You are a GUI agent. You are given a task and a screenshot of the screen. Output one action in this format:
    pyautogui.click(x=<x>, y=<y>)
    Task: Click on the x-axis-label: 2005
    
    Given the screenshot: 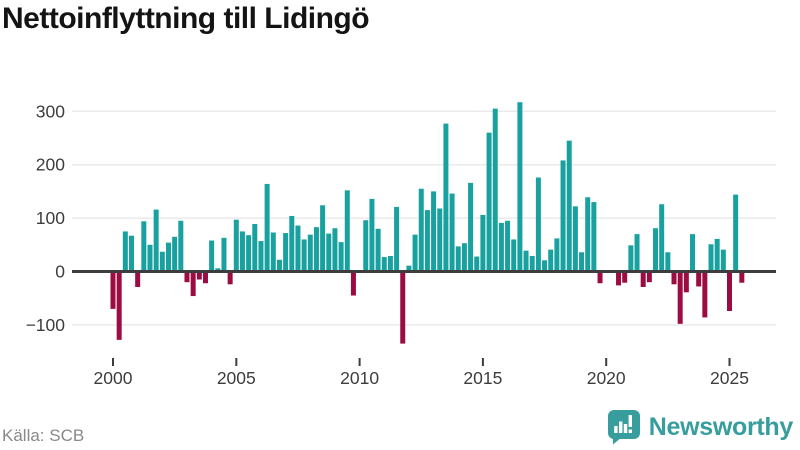 What is the action you would take?
    pyautogui.click(x=236, y=378)
    